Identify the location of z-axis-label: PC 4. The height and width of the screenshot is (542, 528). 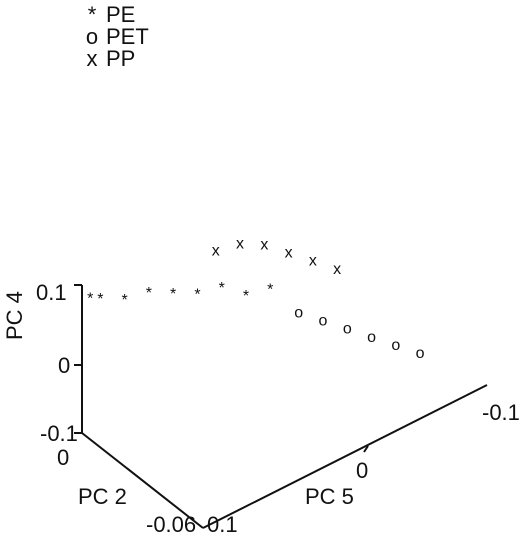
(14, 315).